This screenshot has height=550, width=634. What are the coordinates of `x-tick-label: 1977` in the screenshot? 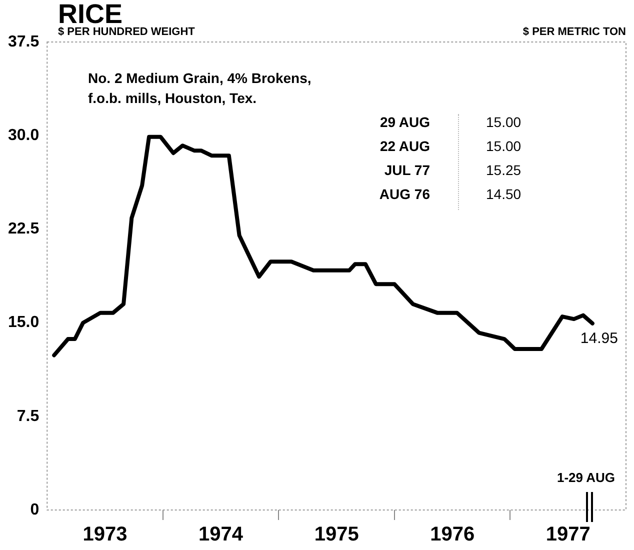 It's located at (568, 535).